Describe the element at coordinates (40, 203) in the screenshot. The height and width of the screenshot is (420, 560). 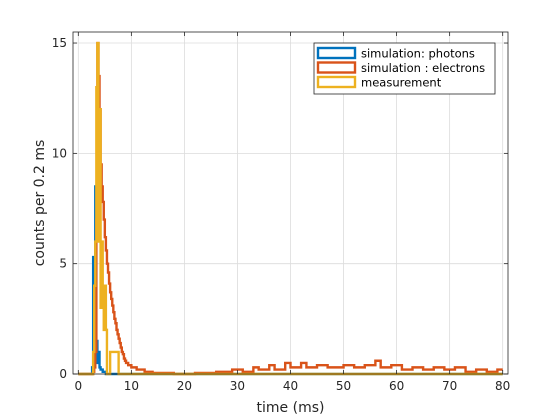
I see `y-axis-label: counts per 0.2 ms` at that location.